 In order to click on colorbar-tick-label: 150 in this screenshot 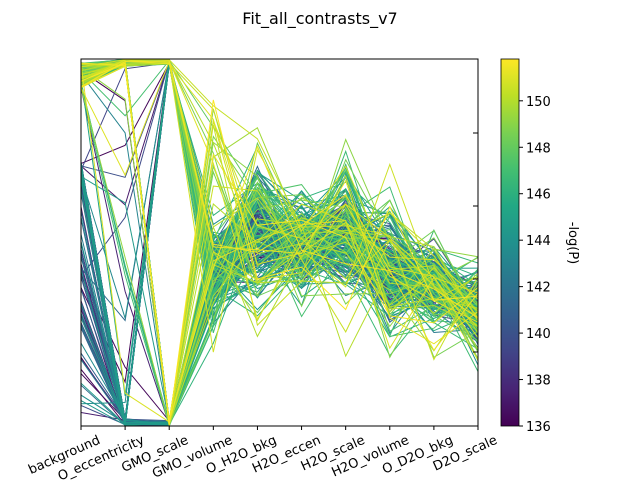, I will do `click(538, 102)`.